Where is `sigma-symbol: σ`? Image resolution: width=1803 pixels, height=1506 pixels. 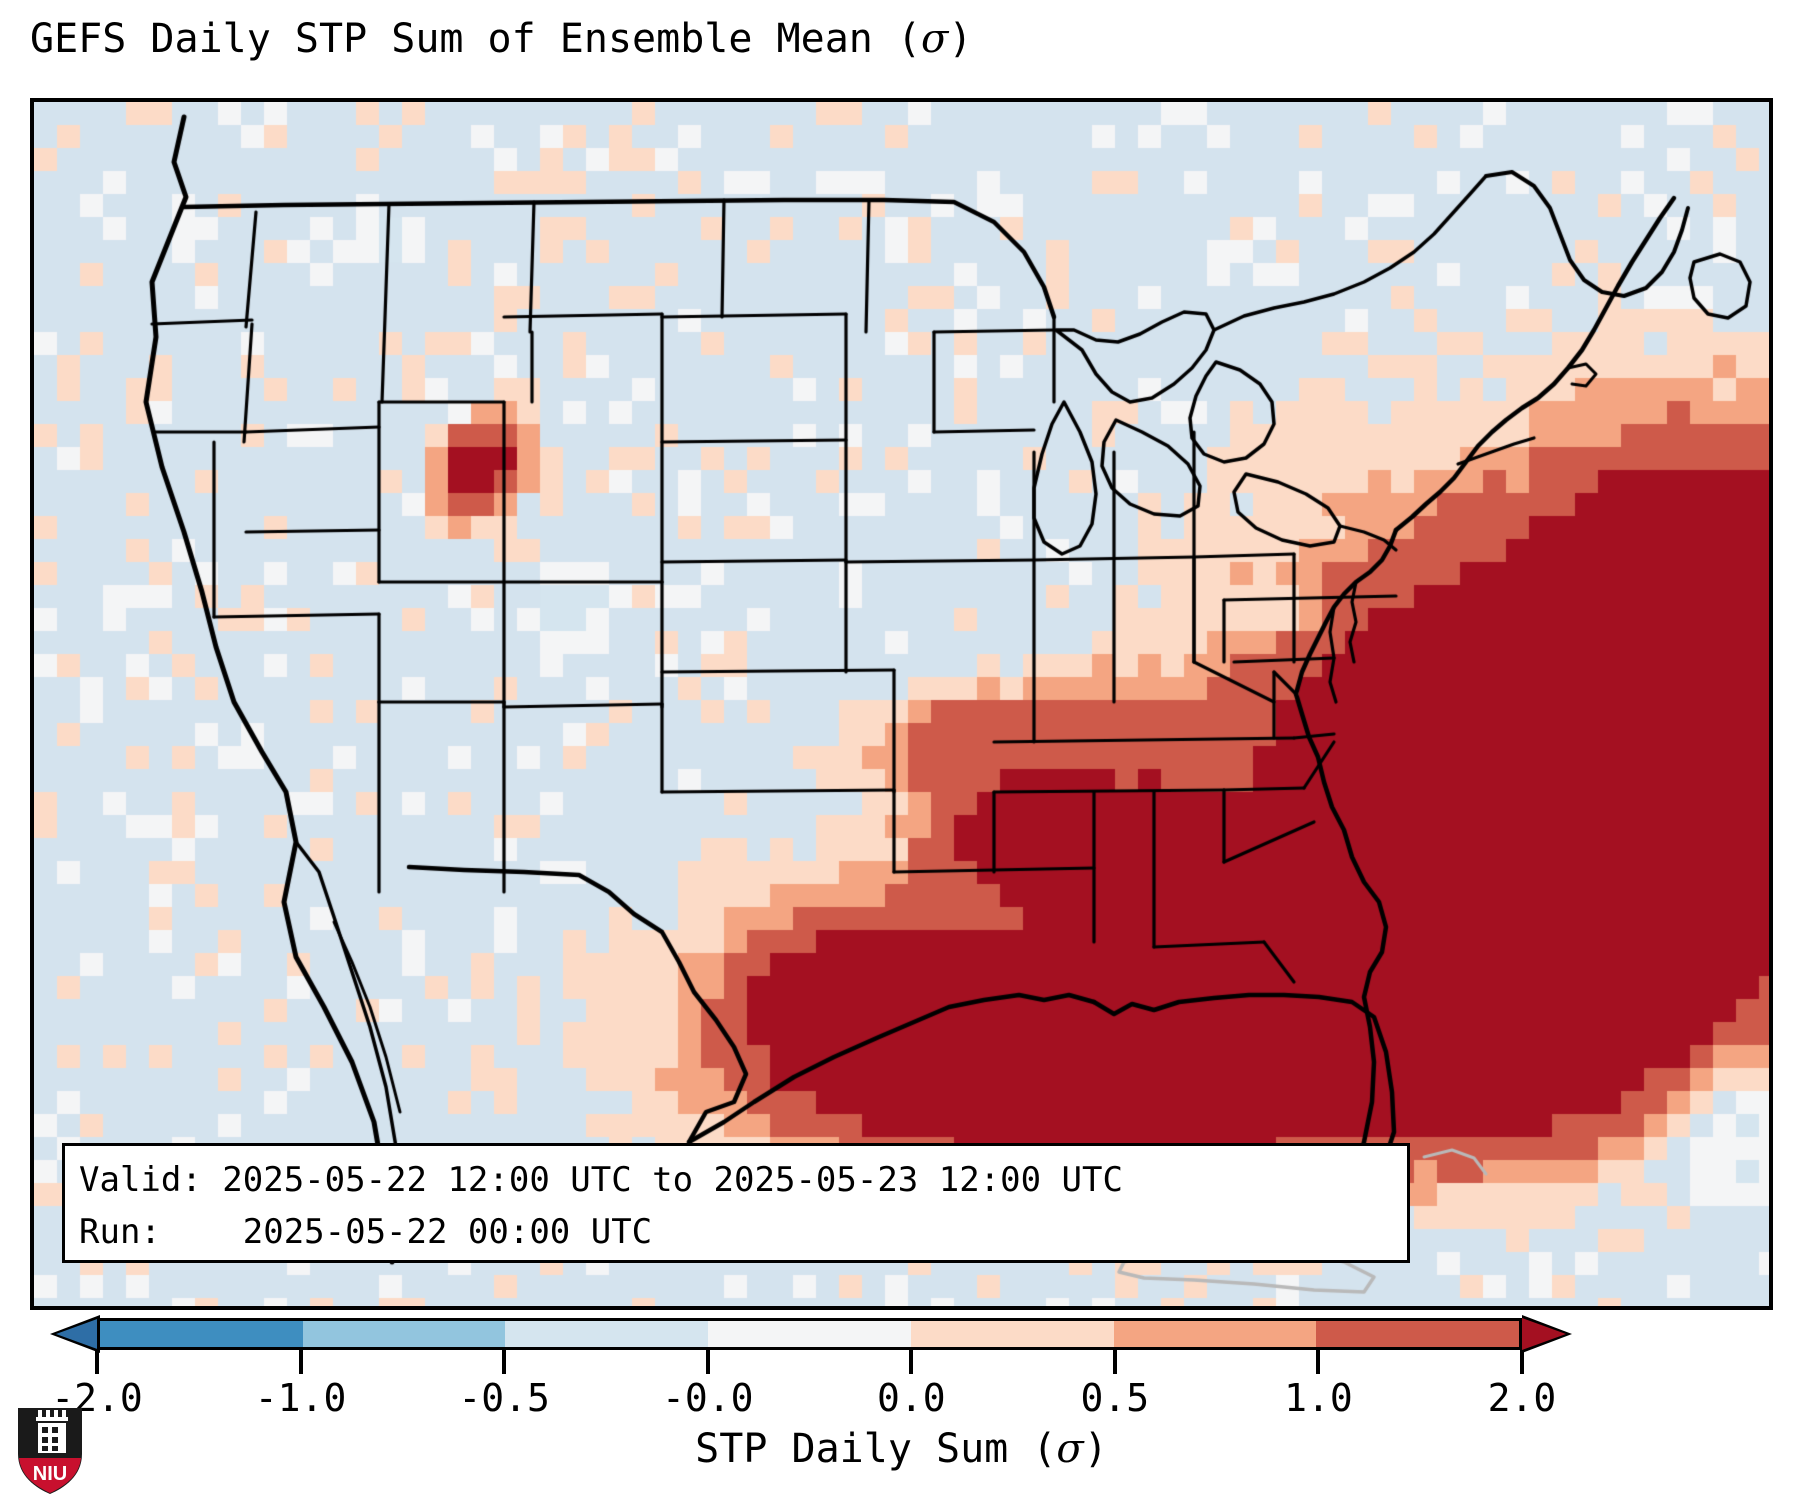
sigma-symbol: σ is located at coordinates (935, 39).